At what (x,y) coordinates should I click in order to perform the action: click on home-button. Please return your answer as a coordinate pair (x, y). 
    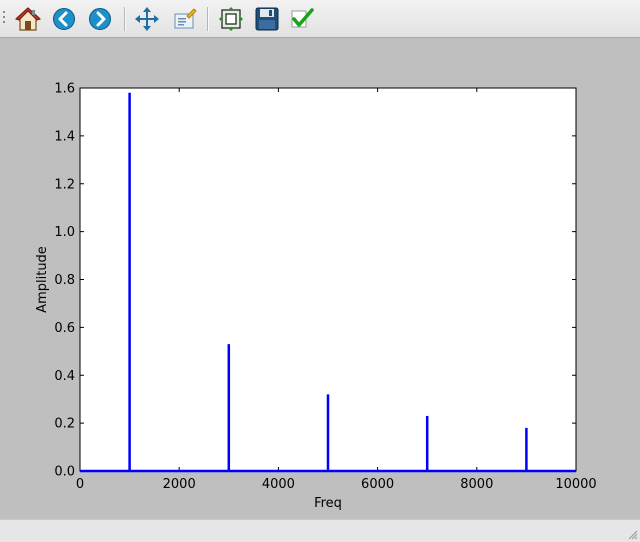
    Looking at the image, I should click on (28, 19).